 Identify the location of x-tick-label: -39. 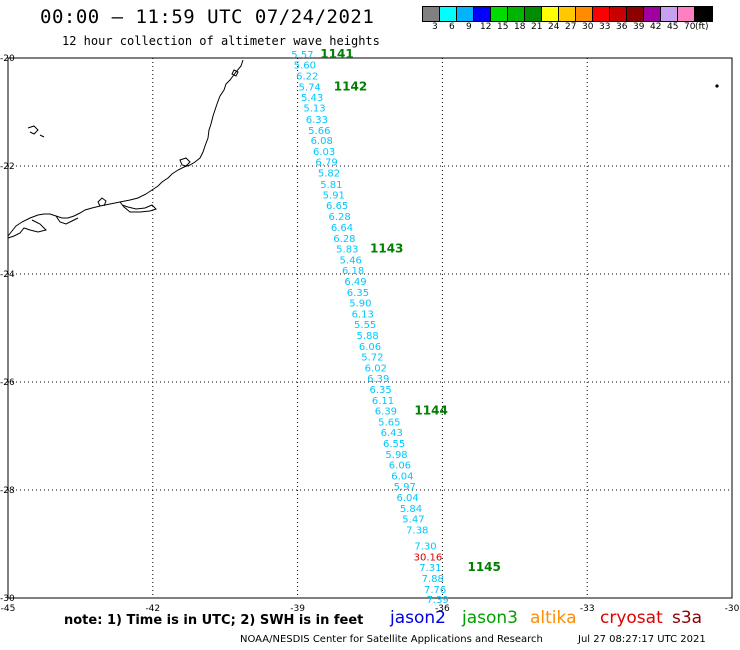
(297, 609).